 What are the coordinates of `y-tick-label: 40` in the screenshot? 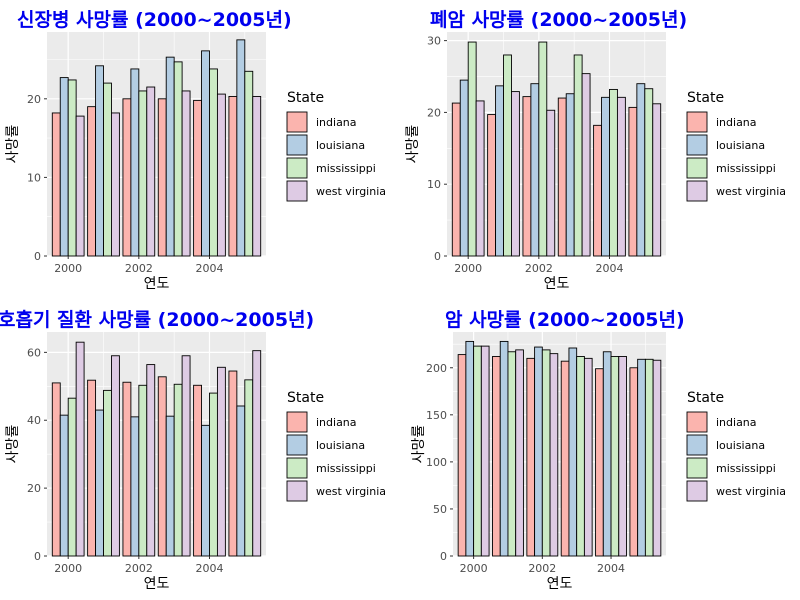 It's located at (34, 420).